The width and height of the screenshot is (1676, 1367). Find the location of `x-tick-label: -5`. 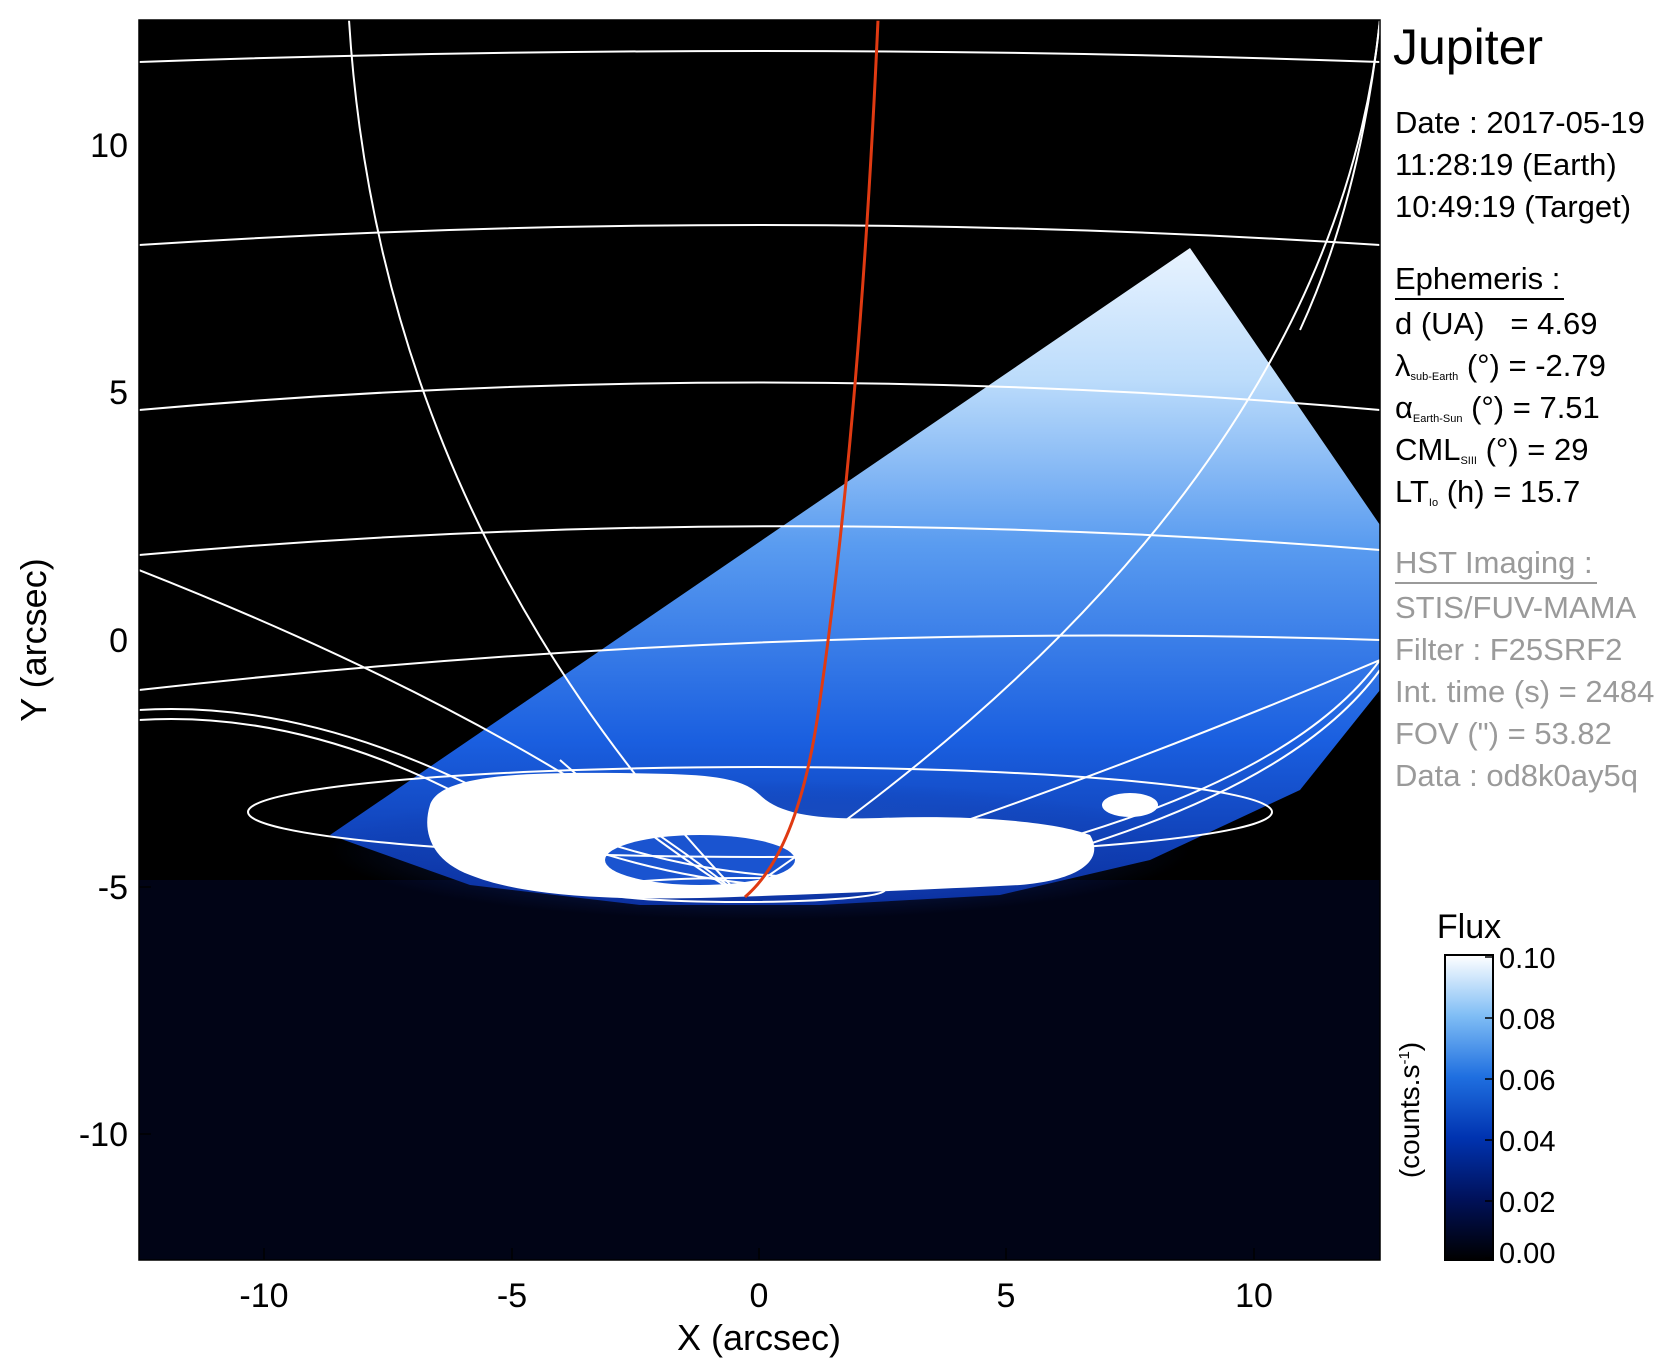

x-tick-label: -5 is located at coordinates (512, 1296).